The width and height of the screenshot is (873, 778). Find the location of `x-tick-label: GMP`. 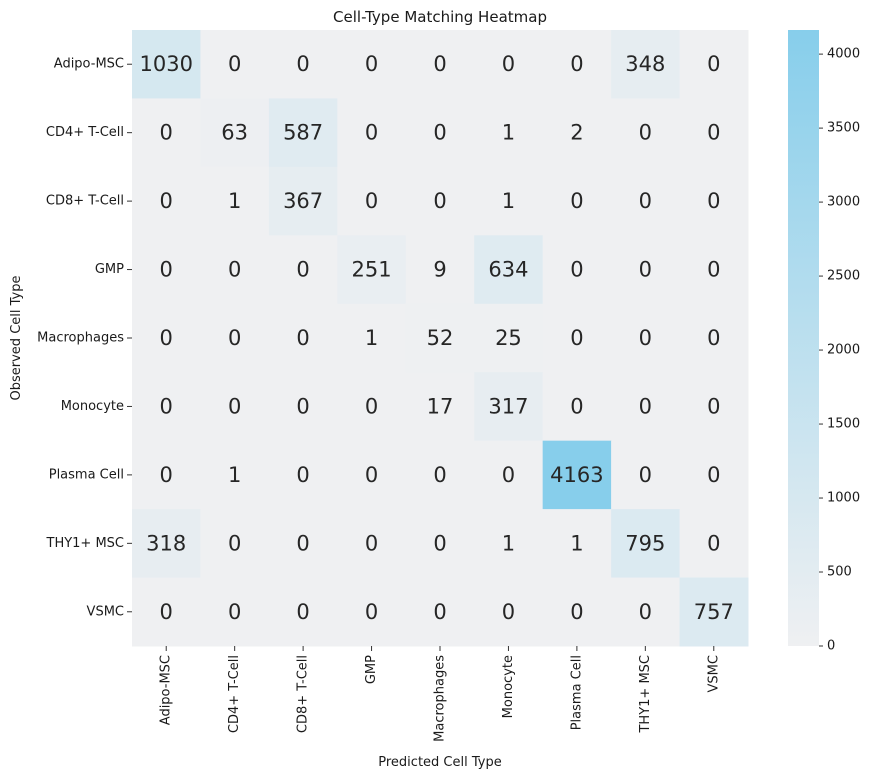

x-tick-label: GMP is located at coordinates (371, 669).